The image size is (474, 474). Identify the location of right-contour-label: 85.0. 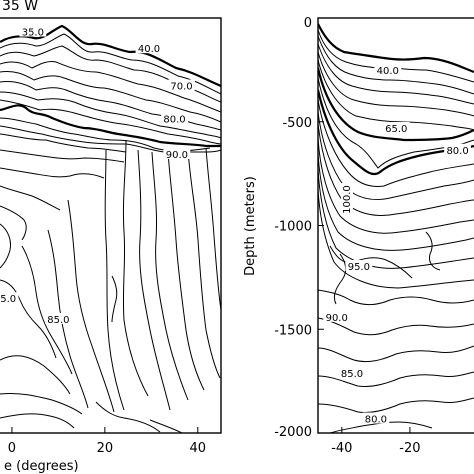
(352, 374).